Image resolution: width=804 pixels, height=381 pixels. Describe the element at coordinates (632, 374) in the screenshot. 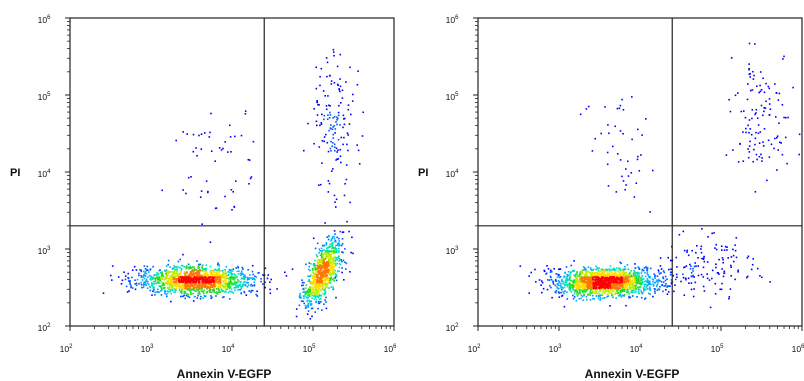

I see `x-axis-label: Annexin V-EGFP` at that location.